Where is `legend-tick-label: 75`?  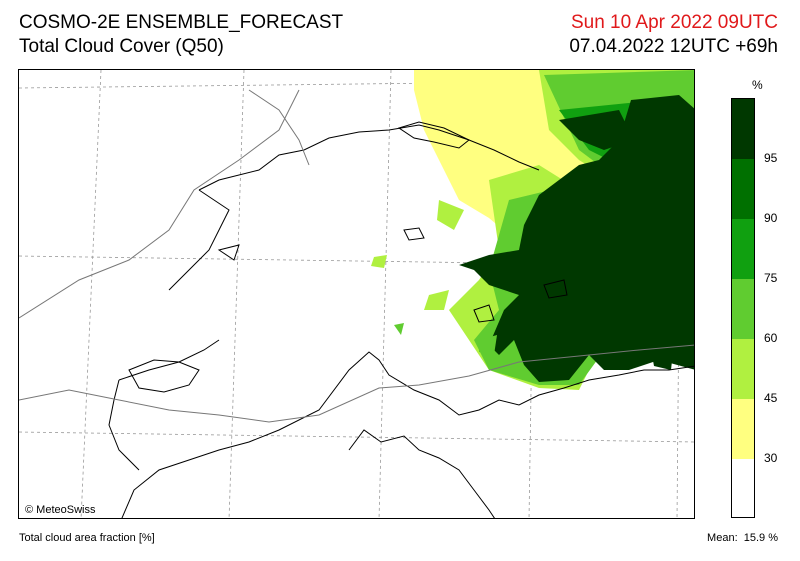
legend-tick-label: 75 is located at coordinates (771, 278).